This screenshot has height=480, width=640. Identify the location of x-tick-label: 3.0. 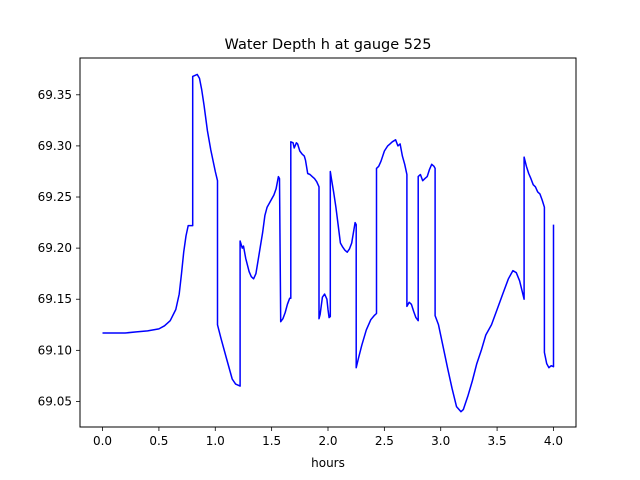
(440, 441).